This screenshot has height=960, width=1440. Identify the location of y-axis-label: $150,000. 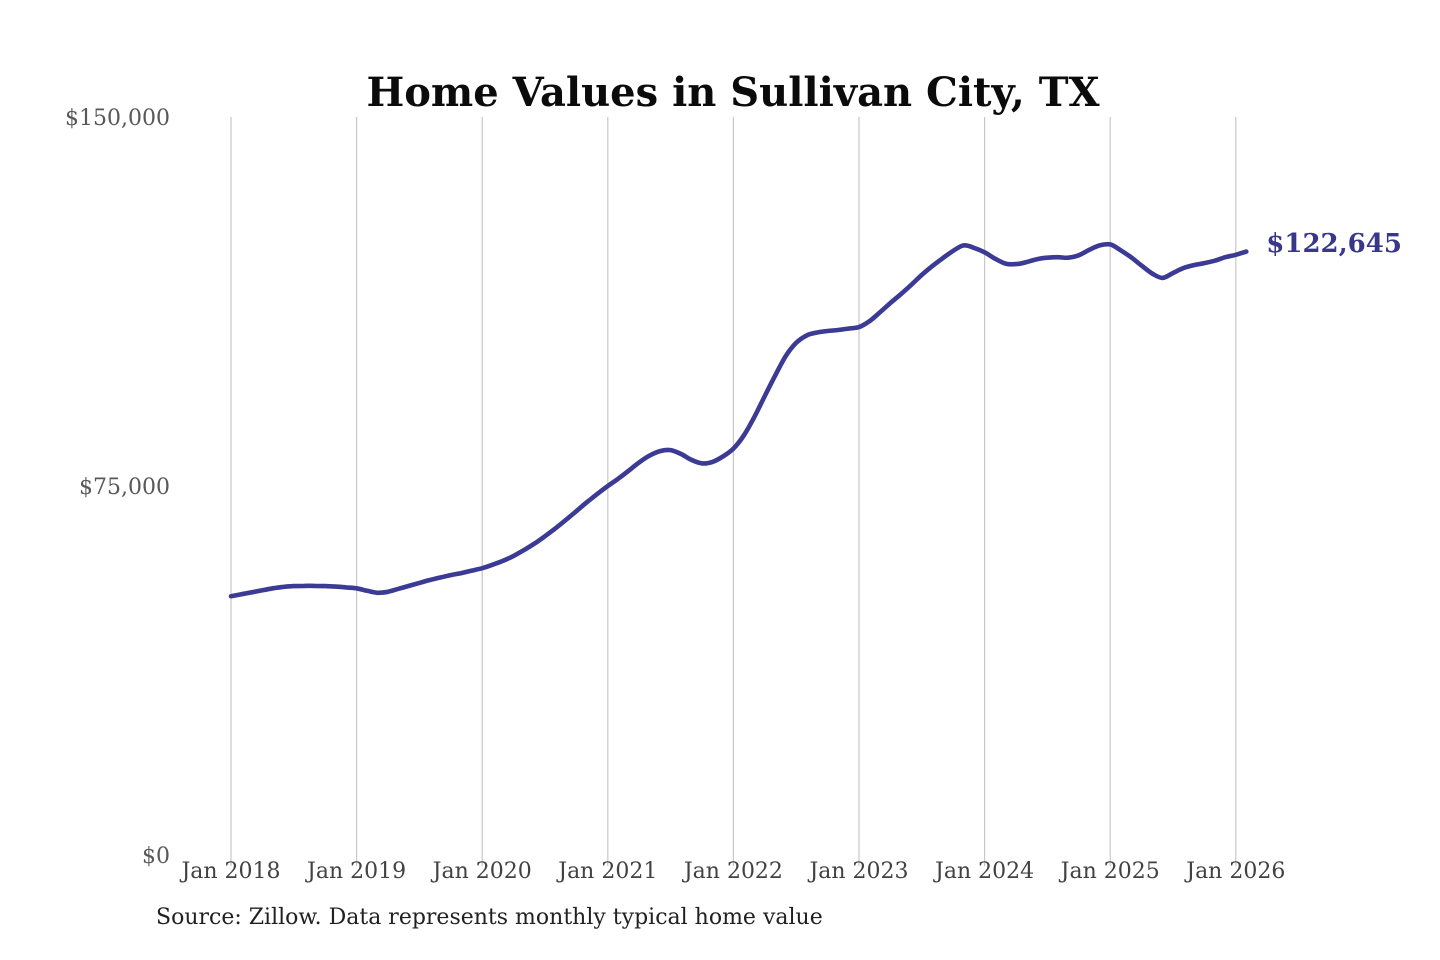
(117, 118).